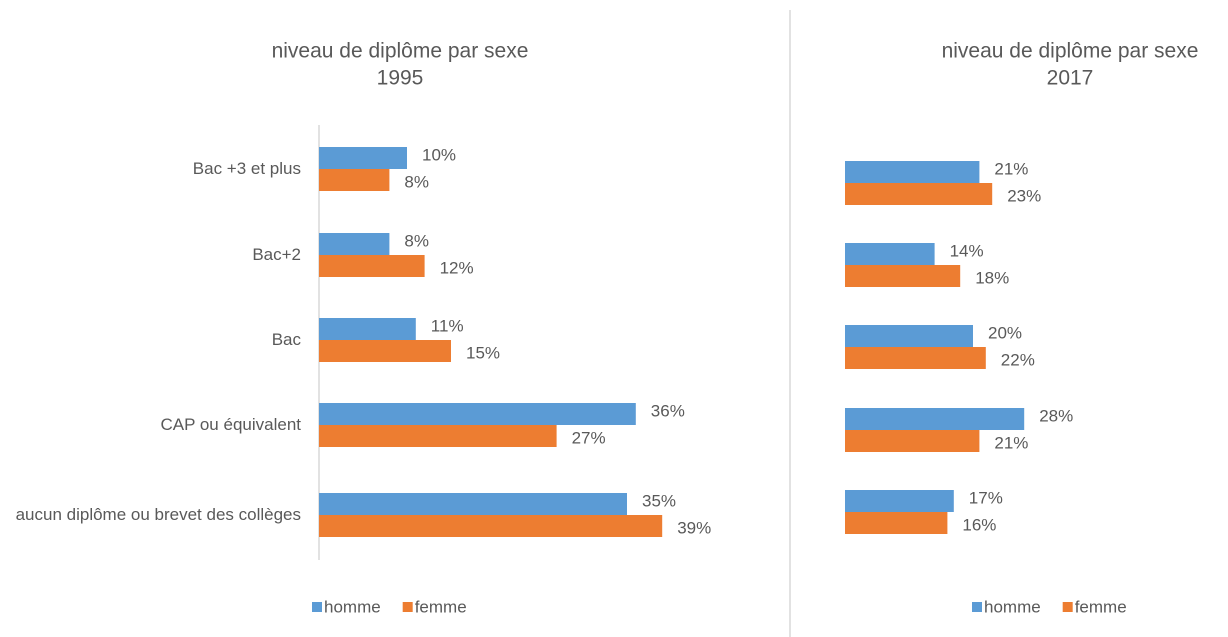  Describe the element at coordinates (400, 78) in the screenshot. I see `chart-subtitle: 1995` at that location.